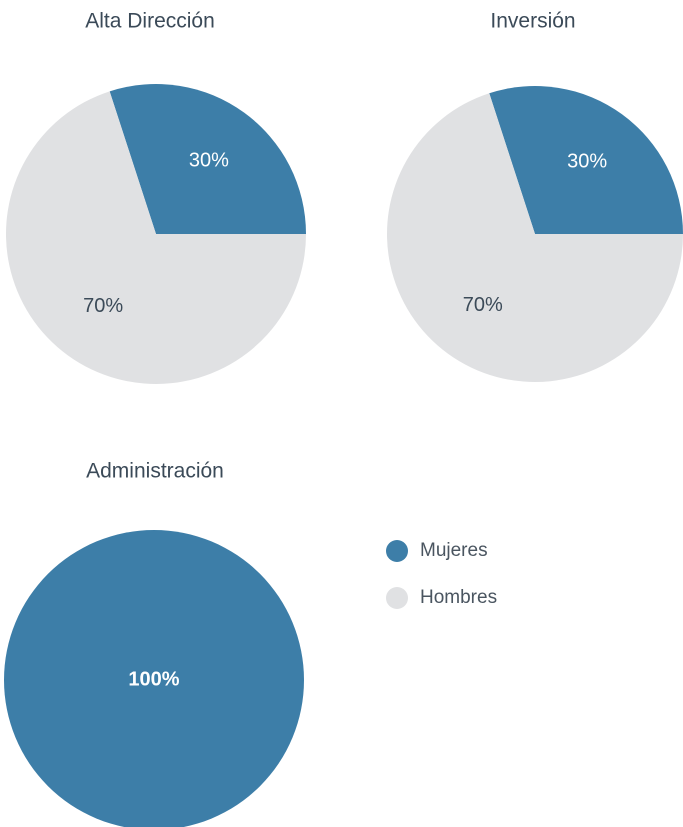 The height and width of the screenshot is (827, 683). I want to click on chart-title: Inversión, so click(532, 21).